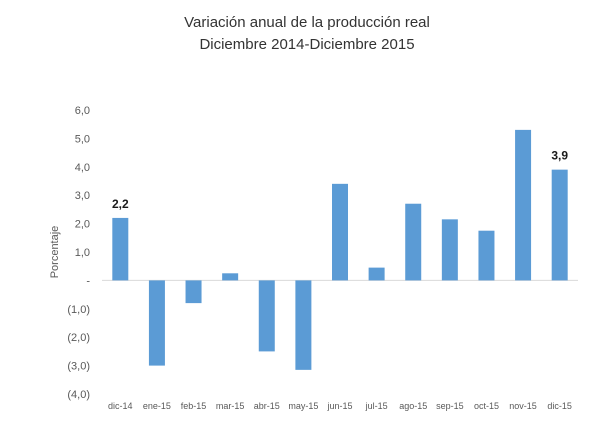 This screenshot has width=614, height=424. I want to click on chart-subtitle: Diciembre 2014-Diciembre 2015, so click(307, 44).